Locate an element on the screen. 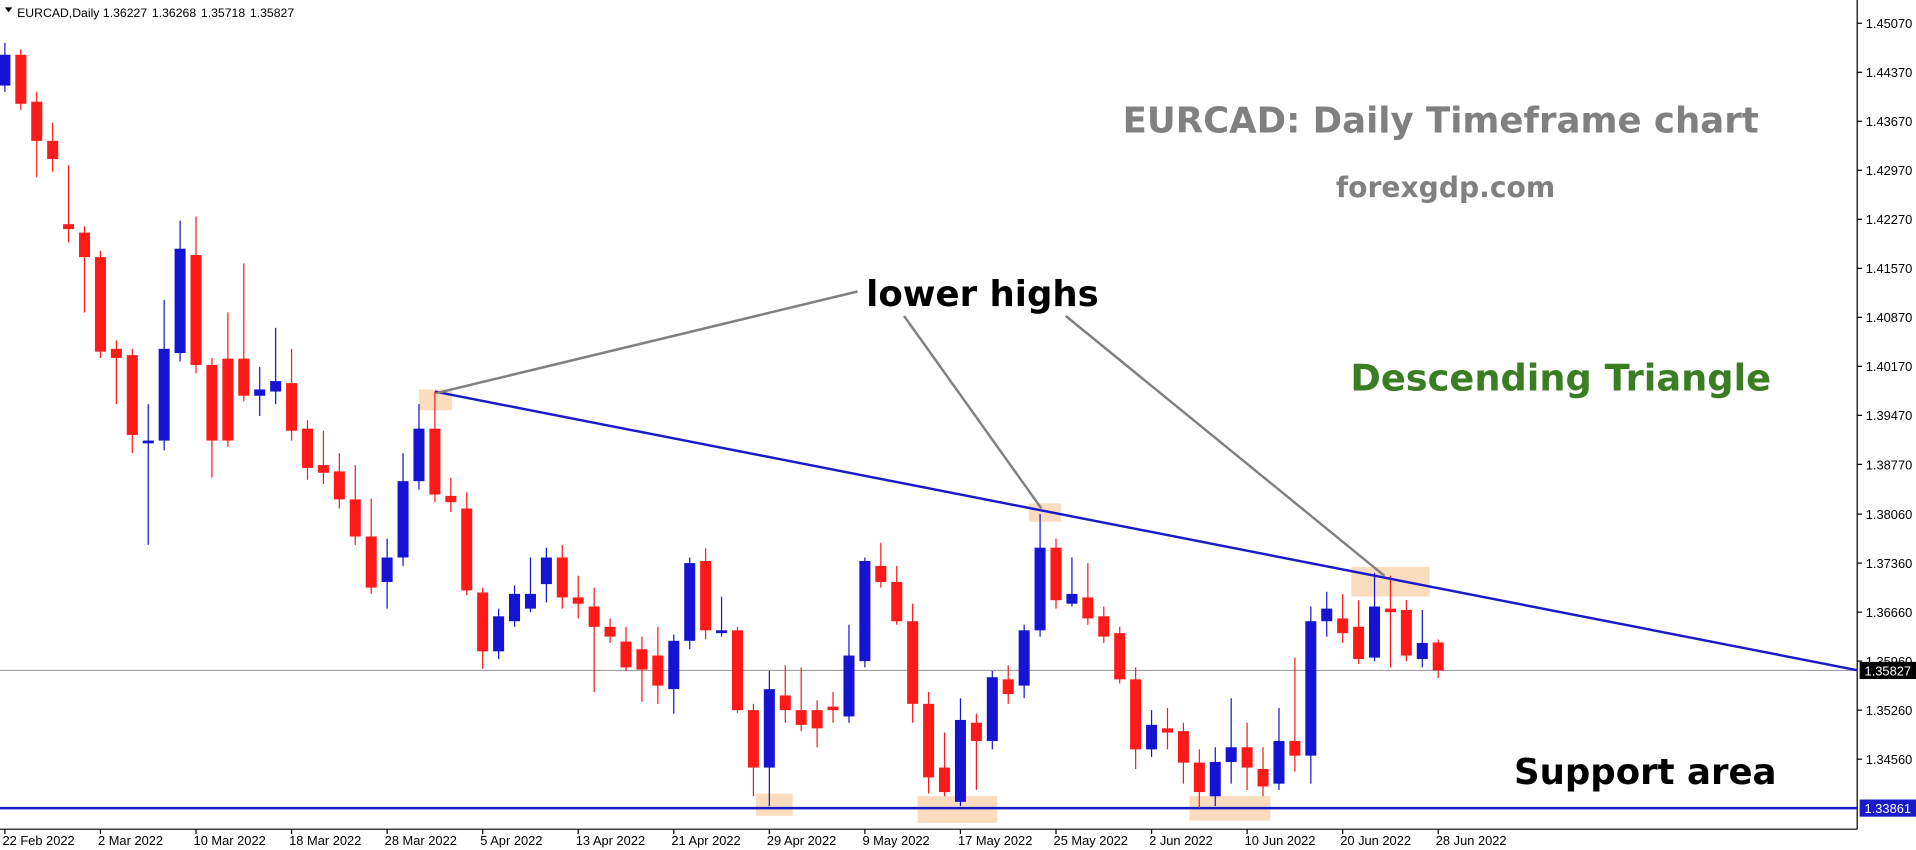 Image resolution: width=1916 pixels, height=850 pixels. y-tick-label: 1.43670 is located at coordinates (1889, 121).